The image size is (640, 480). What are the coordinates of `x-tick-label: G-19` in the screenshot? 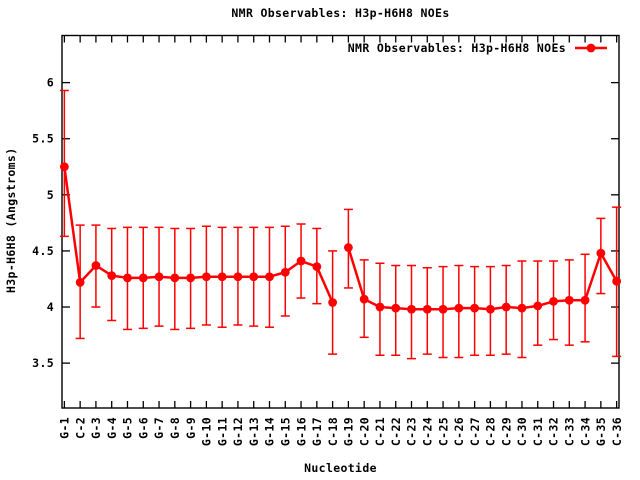 It's located at (349, 431).